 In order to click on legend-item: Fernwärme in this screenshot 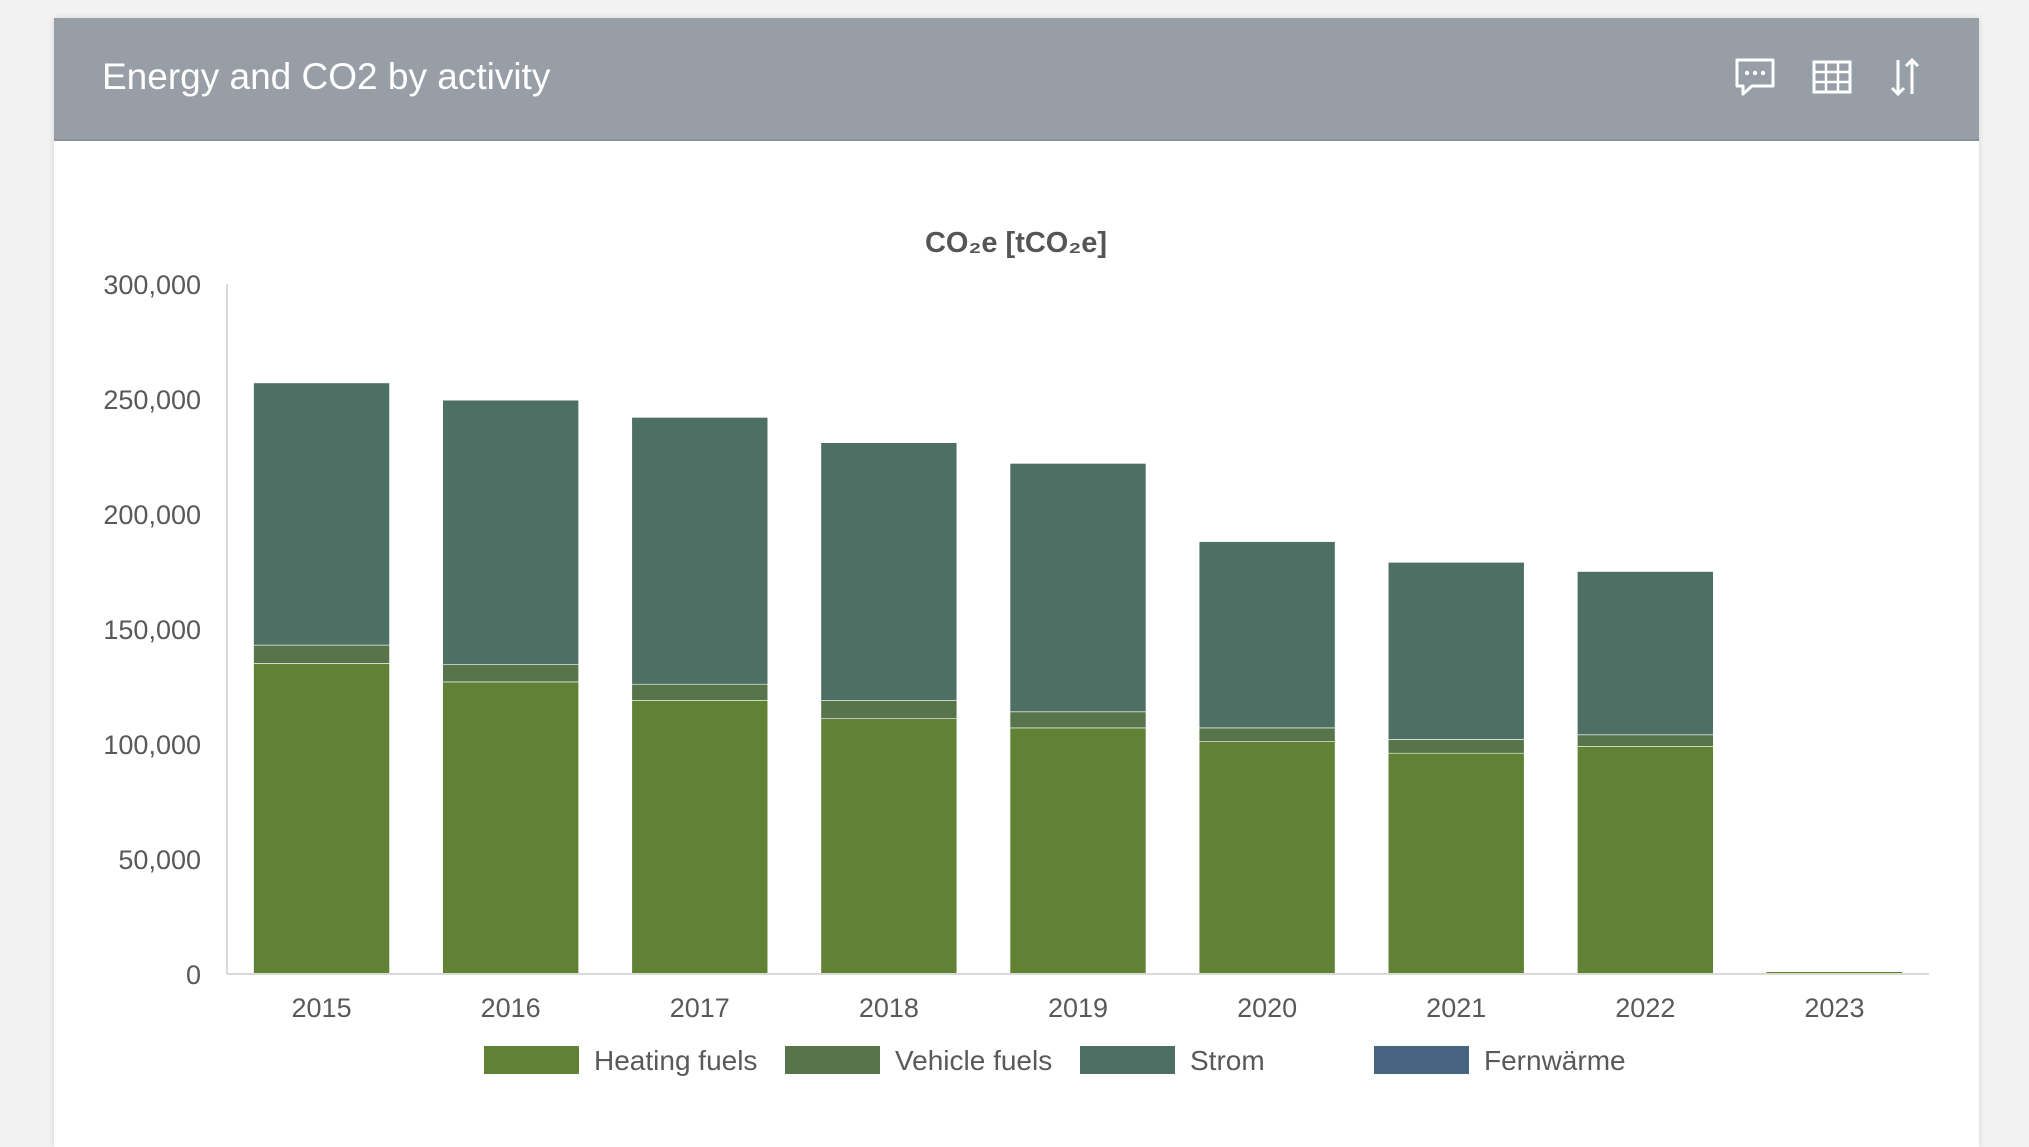, I will do `click(1500, 1060)`.